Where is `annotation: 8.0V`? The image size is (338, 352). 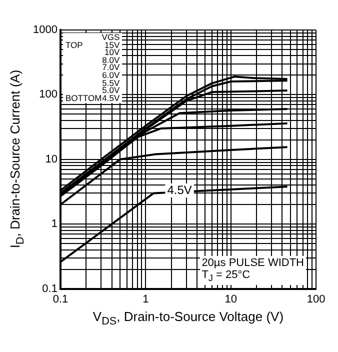
annotation: 8.0V is located at coordinates (111, 59).